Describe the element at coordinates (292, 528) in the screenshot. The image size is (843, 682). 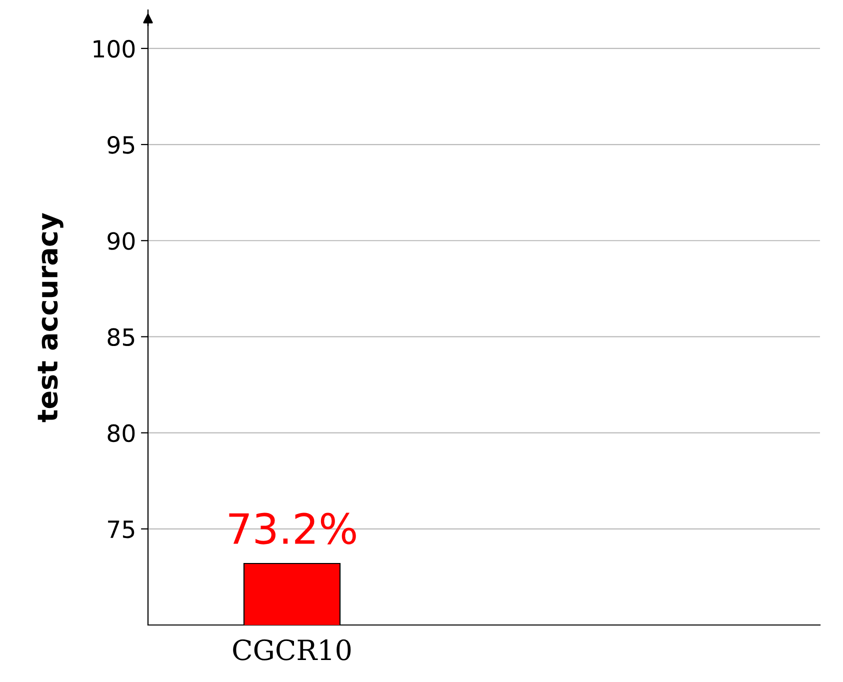
I see `data-label: 73.2%` at that location.